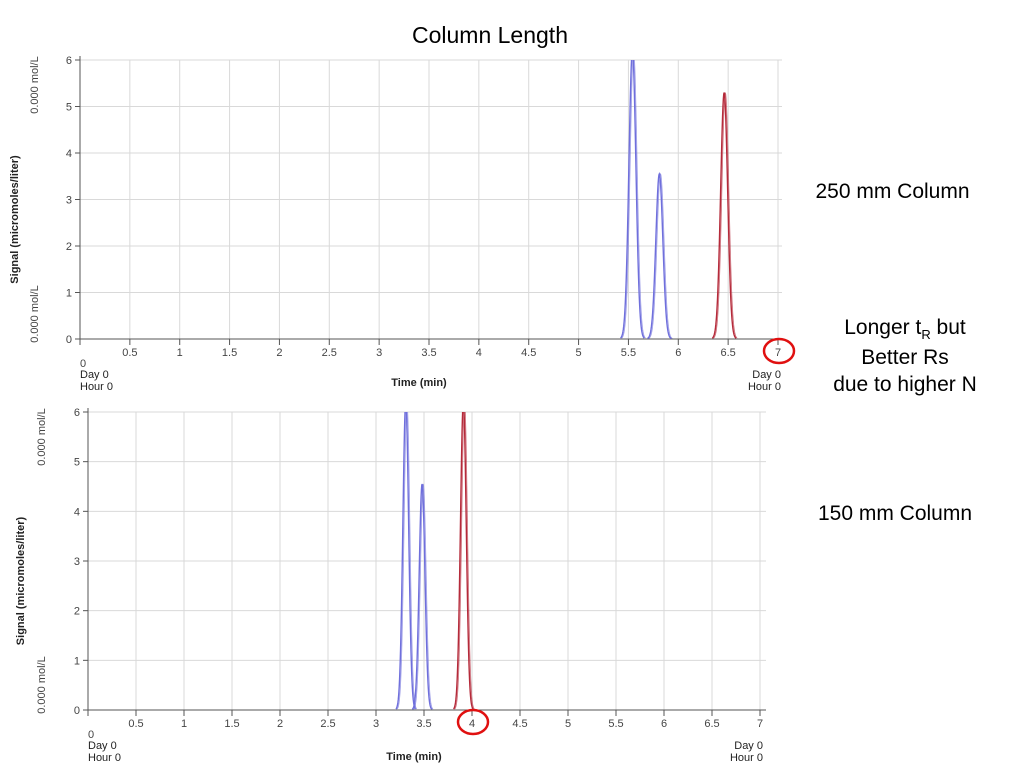 The width and height of the screenshot is (1024, 768). Describe the element at coordinates (948, 327) in the screenshot. I see `note-part-2: but` at that location.